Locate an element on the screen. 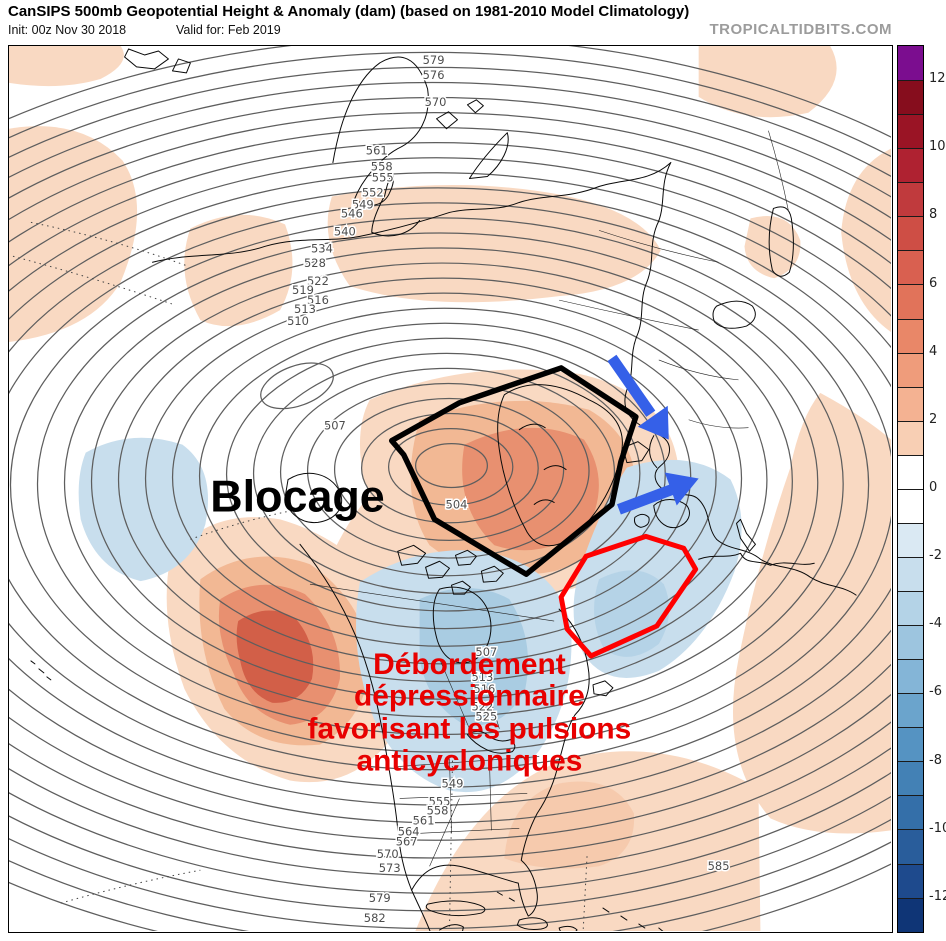 The image size is (946, 941). colorbar-tick-label: -10 is located at coordinates (937, 828).